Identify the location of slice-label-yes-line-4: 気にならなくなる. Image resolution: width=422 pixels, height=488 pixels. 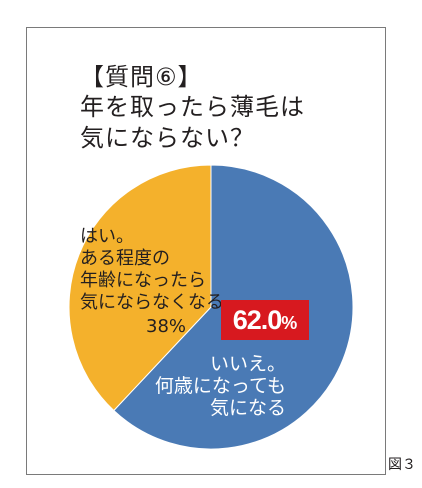
(152, 302).